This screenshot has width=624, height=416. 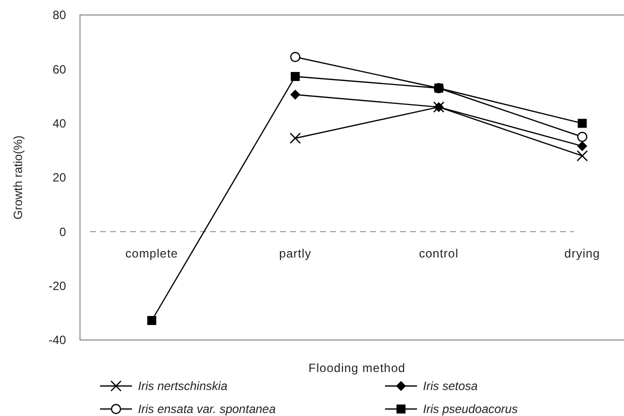 What do you see at coordinates (62, 231) in the screenshot?
I see `y-tick-label: 0` at bounding box center [62, 231].